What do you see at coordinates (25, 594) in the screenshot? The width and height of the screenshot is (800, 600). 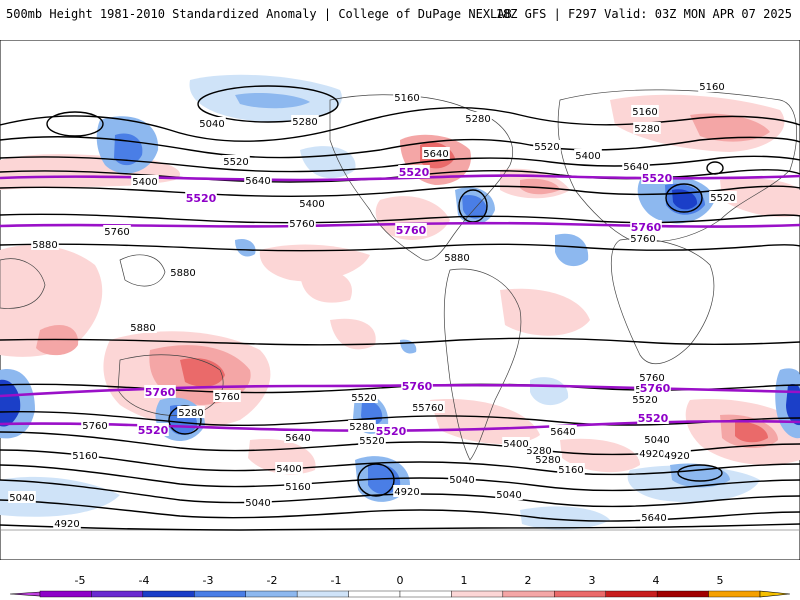 I see `colorbar-min-arrow` at bounding box center [25, 594].